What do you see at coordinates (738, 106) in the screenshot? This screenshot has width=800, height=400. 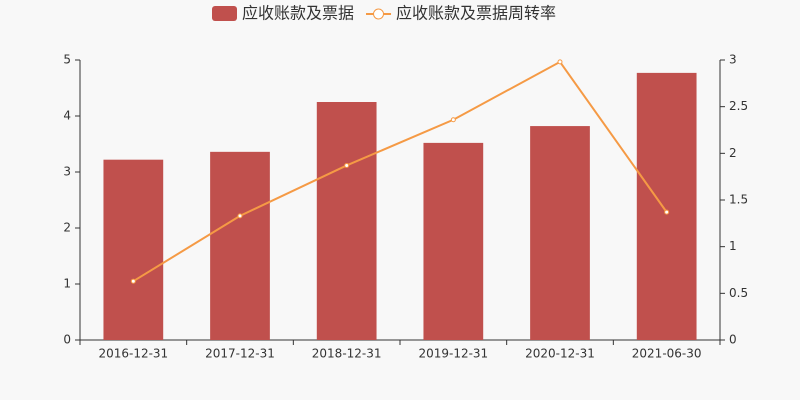 I see `y2-tick-label: 2.5` at bounding box center [738, 106].